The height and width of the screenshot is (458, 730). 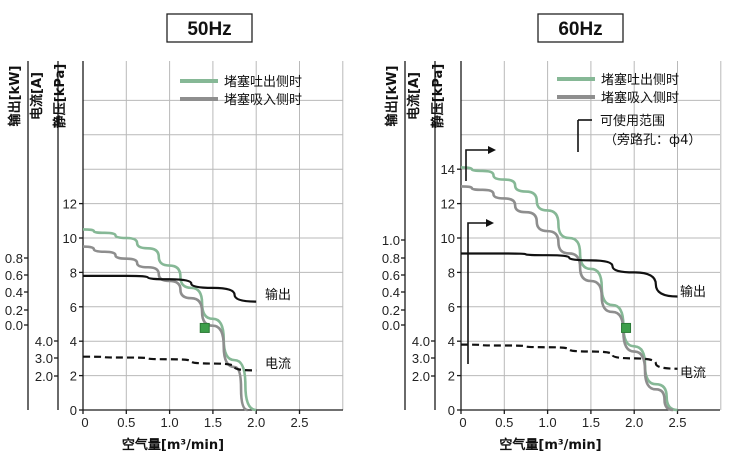 I want to click on chart-title: 50Hz, so click(x=209, y=29).